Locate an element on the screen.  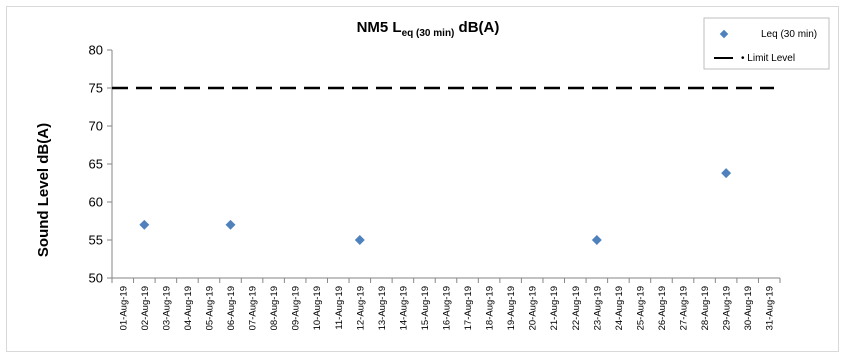
legend-label-leq: Leq (30 min) is located at coordinates (789, 34).